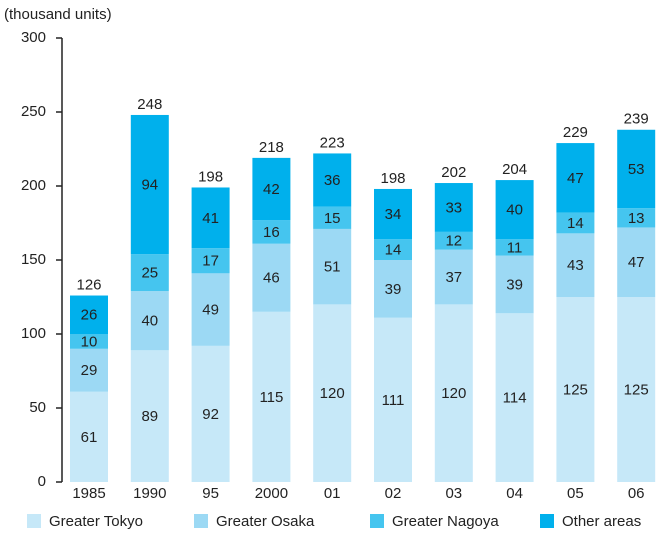 This screenshot has width=659, height=533. I want to click on legend-label: Greater Osaka, so click(265, 521).